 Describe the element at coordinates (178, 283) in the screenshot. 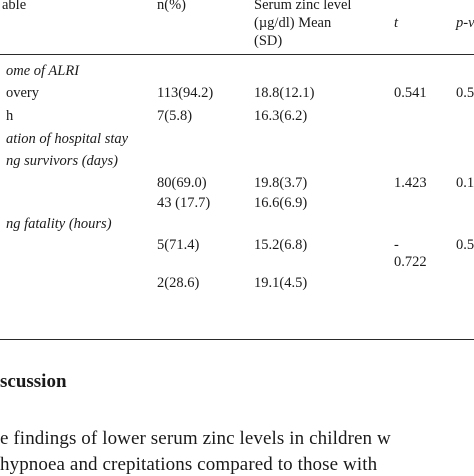

I see `cell-n: 2(28.6)` at that location.